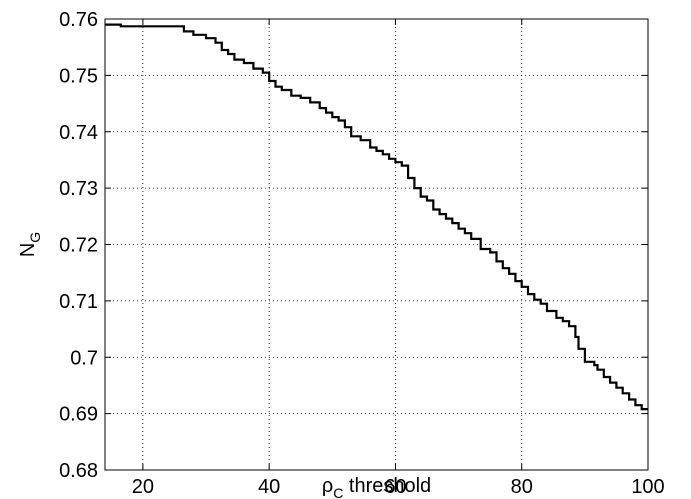 The image size is (691, 499). What do you see at coordinates (269, 487) in the screenshot?
I see `x-tick-label: 40` at bounding box center [269, 487].